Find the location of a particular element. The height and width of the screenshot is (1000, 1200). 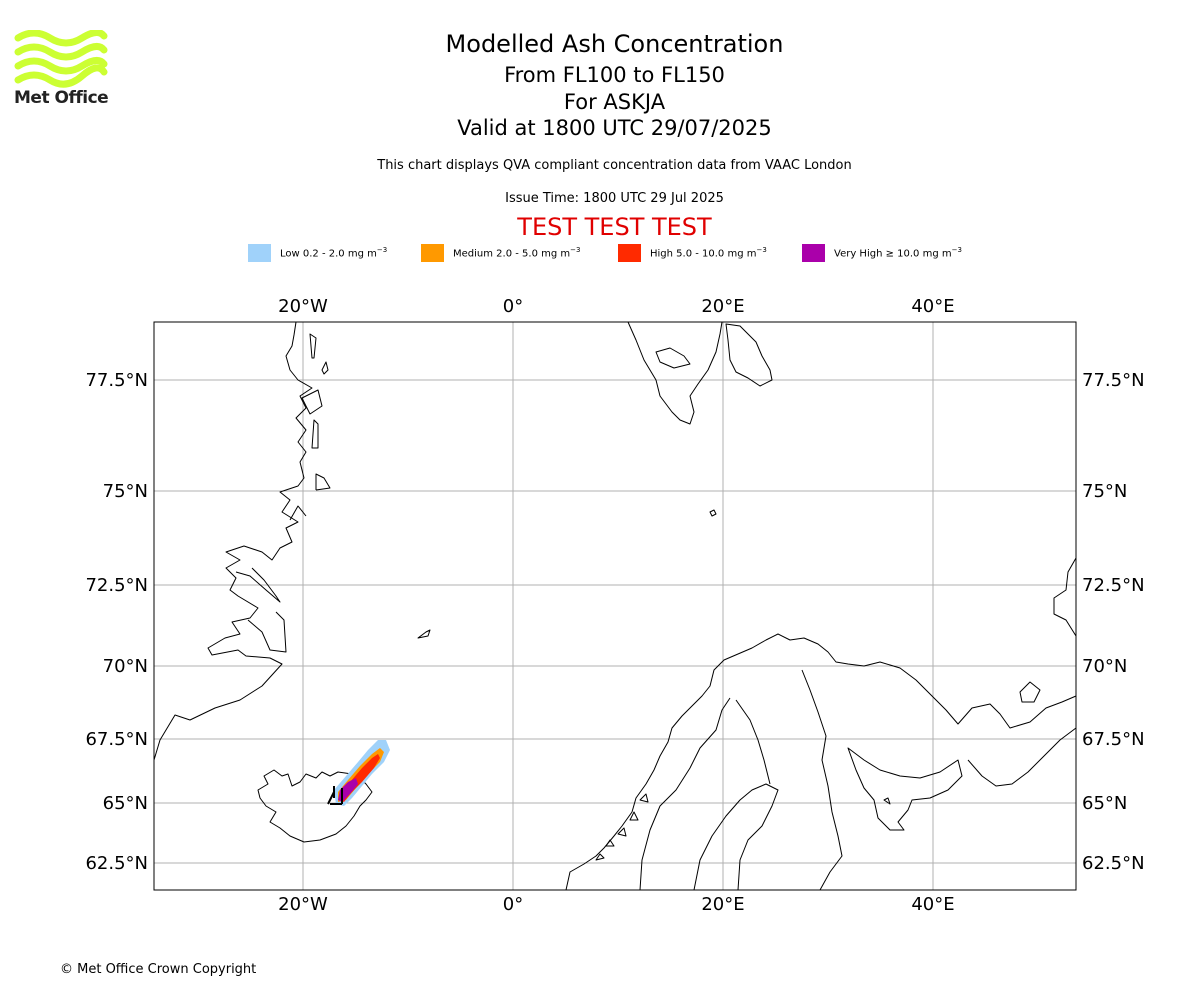

svalbard-coast is located at coordinates (675, 373).